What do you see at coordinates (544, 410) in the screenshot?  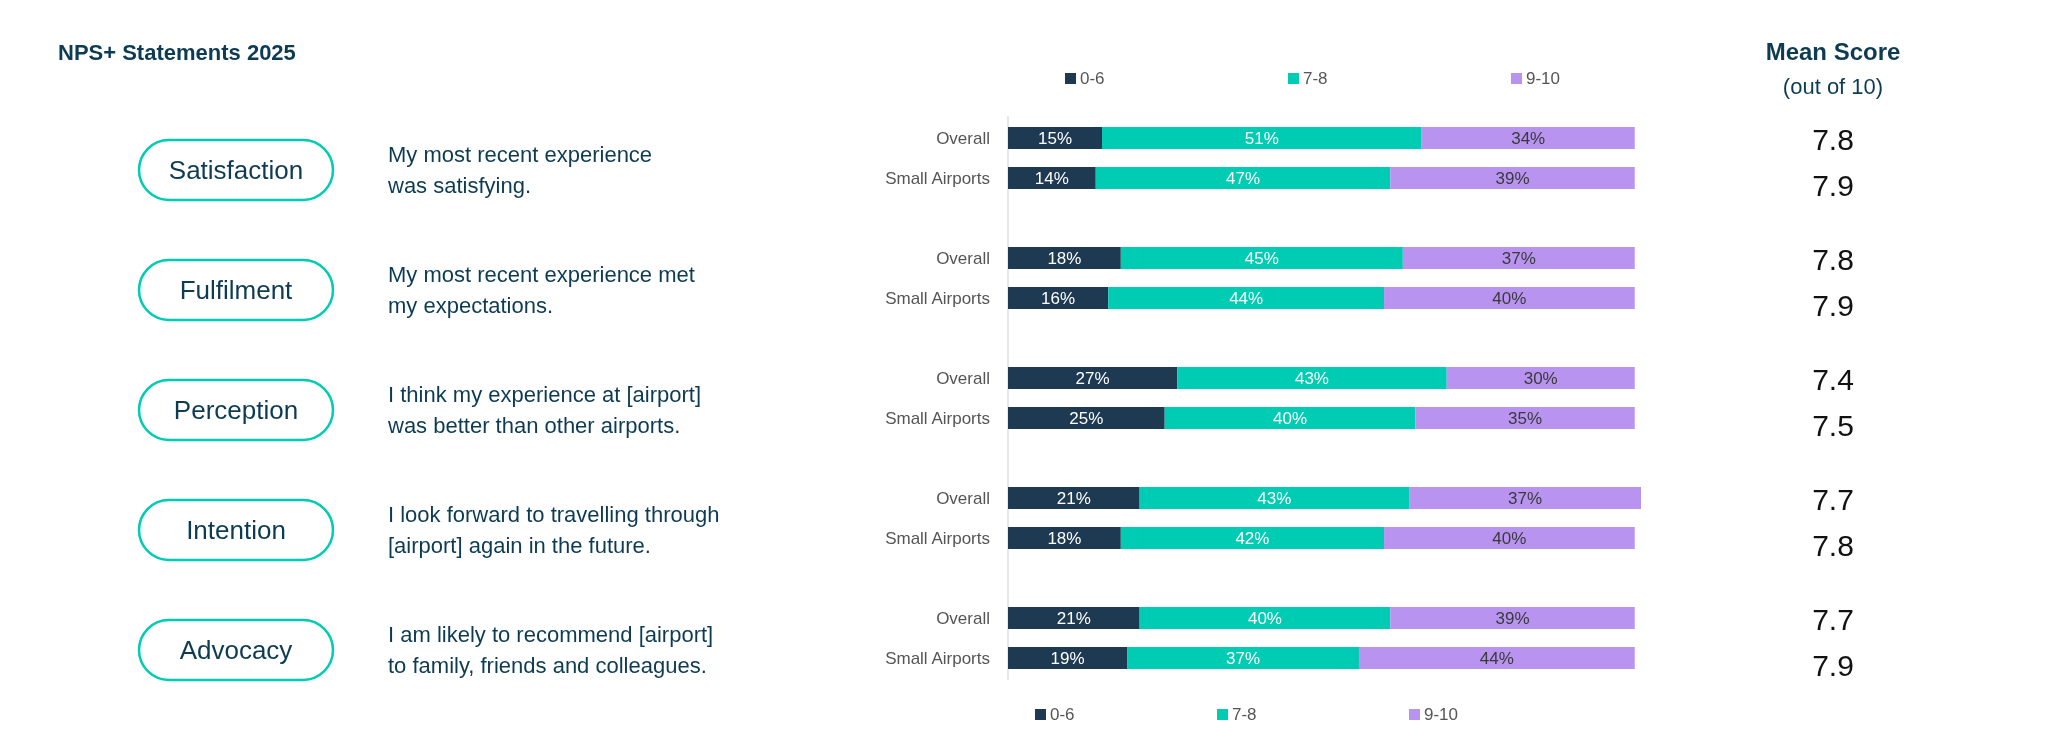 I see `text: I think my experience at [airport] was better than other airports.` at bounding box center [544, 410].